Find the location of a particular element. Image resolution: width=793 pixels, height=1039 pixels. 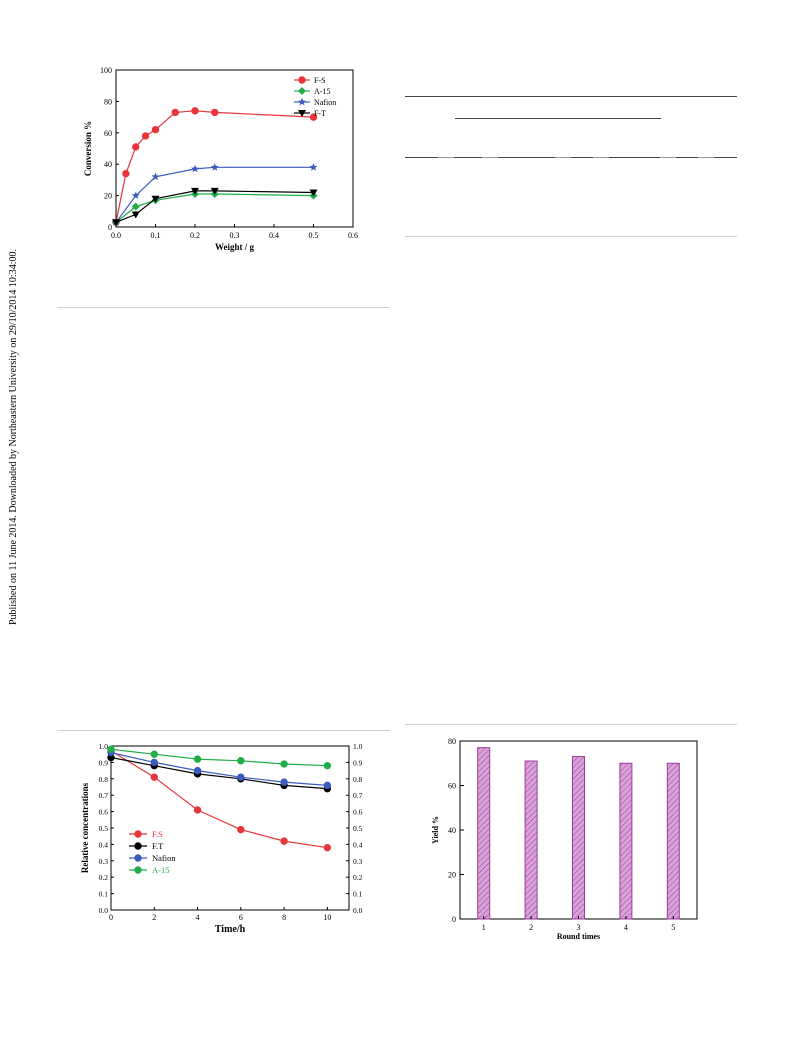

y-tick-label-right: 0.5 is located at coordinates (358, 828).